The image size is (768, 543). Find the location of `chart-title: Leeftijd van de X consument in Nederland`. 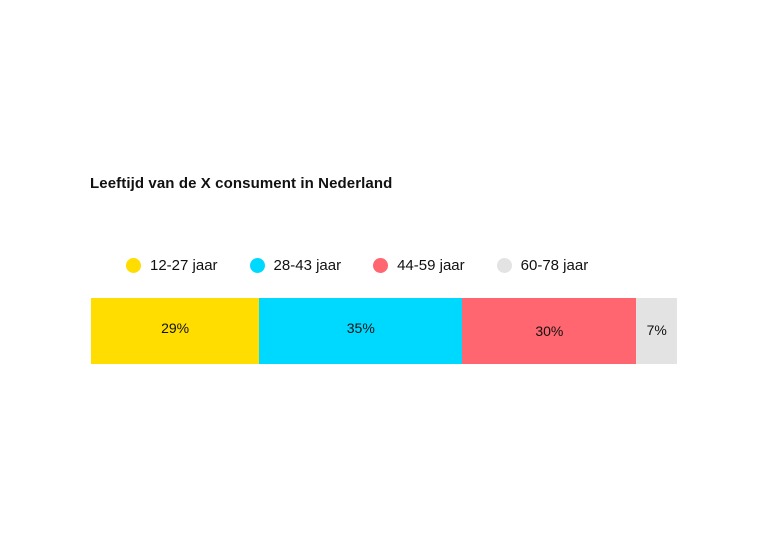

chart-title: Leeftijd van de X consument in Nederland is located at coordinates (241, 183).